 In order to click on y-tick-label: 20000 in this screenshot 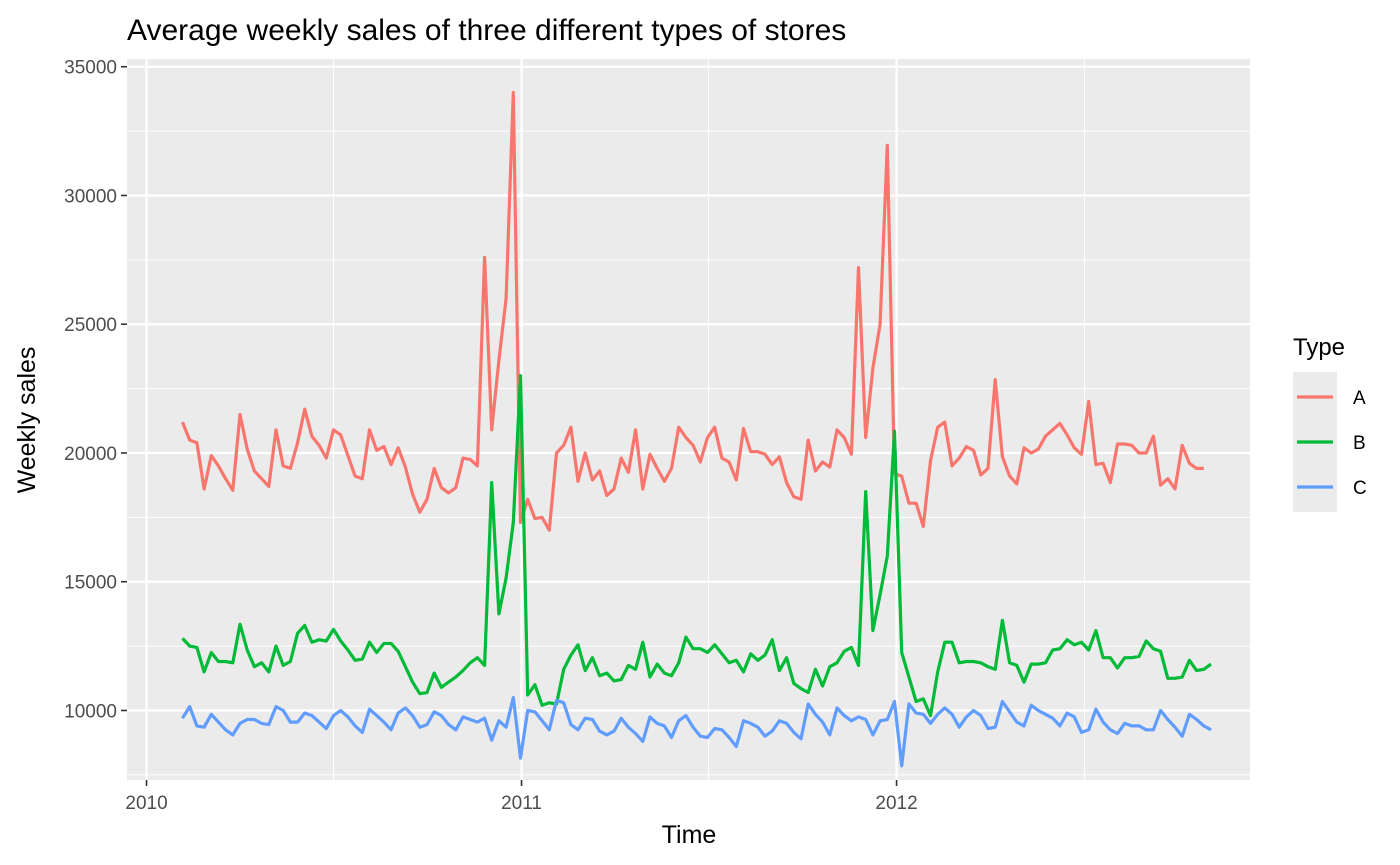, I will do `click(90, 454)`.